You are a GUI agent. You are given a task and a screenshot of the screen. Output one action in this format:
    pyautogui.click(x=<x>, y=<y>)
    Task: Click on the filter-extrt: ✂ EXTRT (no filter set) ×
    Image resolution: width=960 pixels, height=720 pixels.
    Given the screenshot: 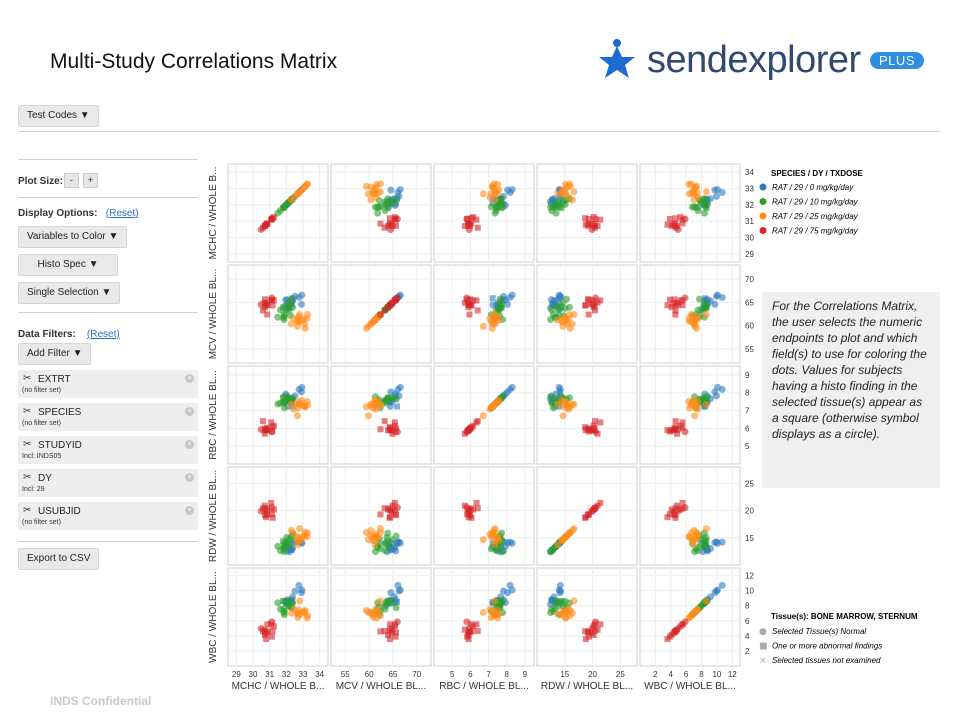 What is the action you would take?
    pyautogui.click(x=108, y=384)
    